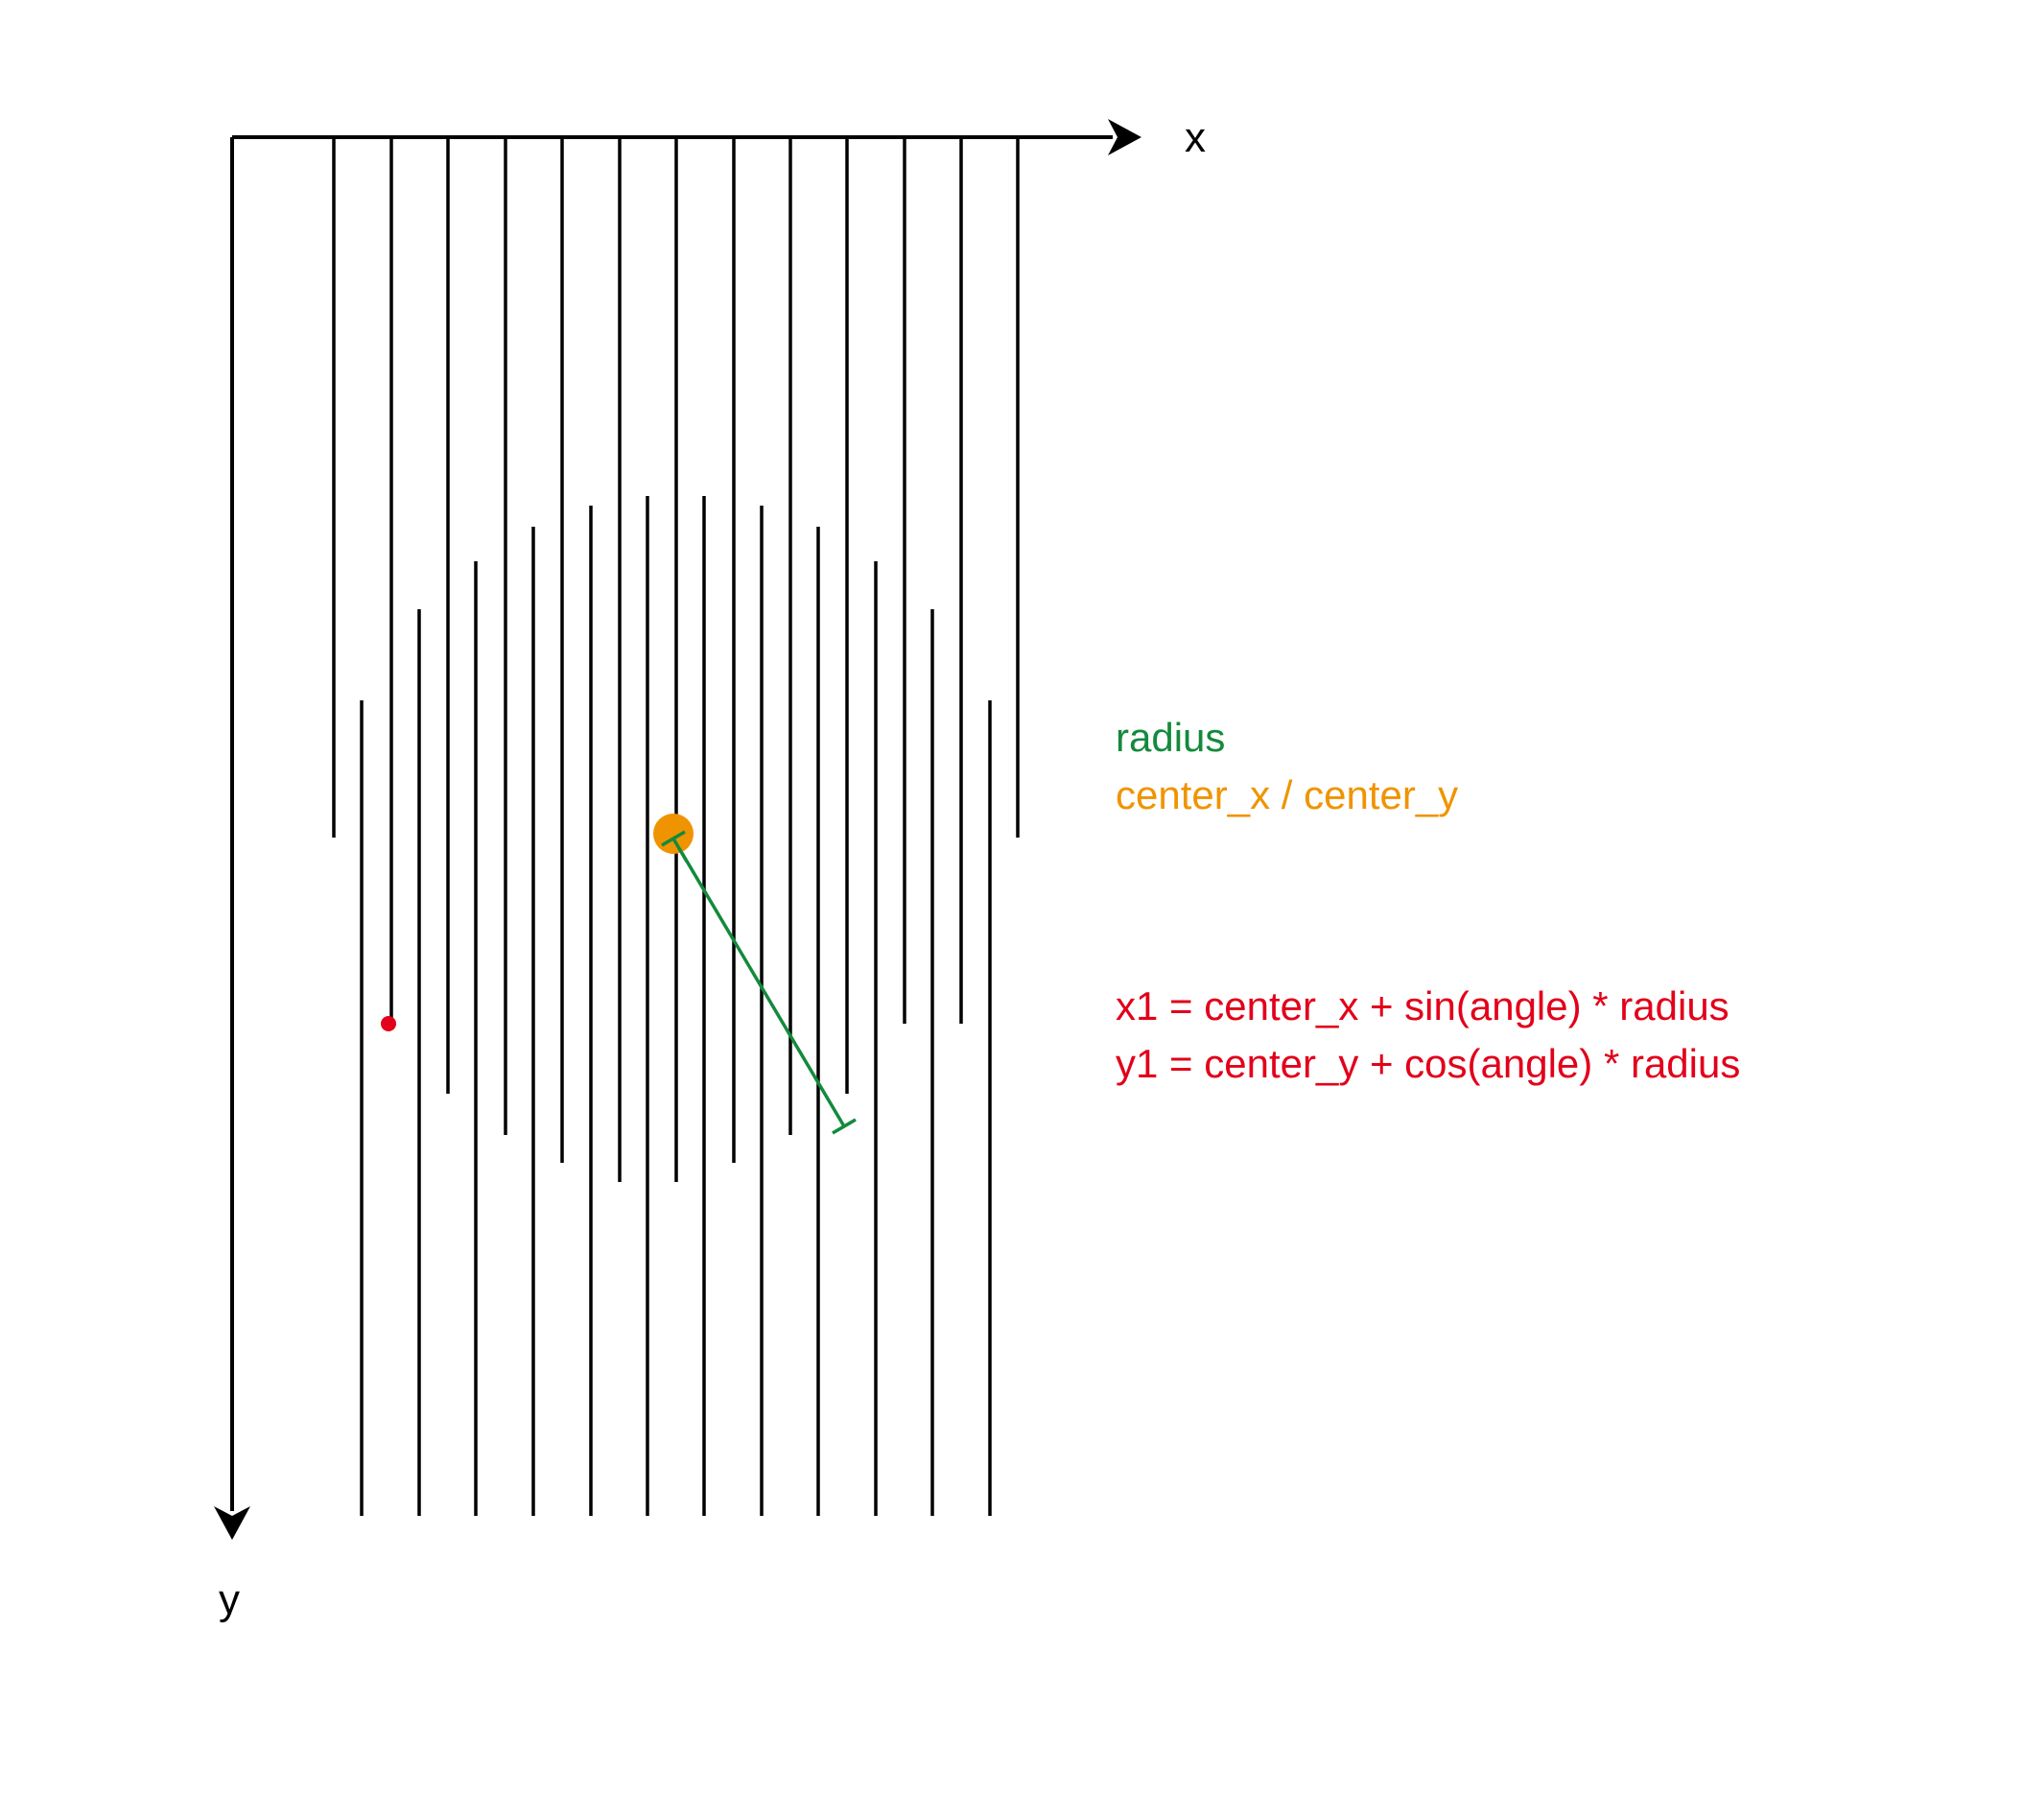  I want to click on y-axis-label: y, so click(229, 1599).